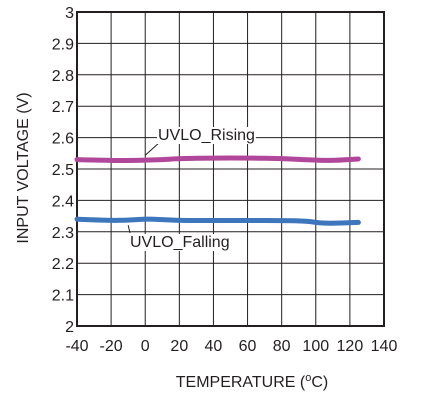 The height and width of the screenshot is (396, 426). I want to click on y-tick-label: 2.4, so click(63, 201).